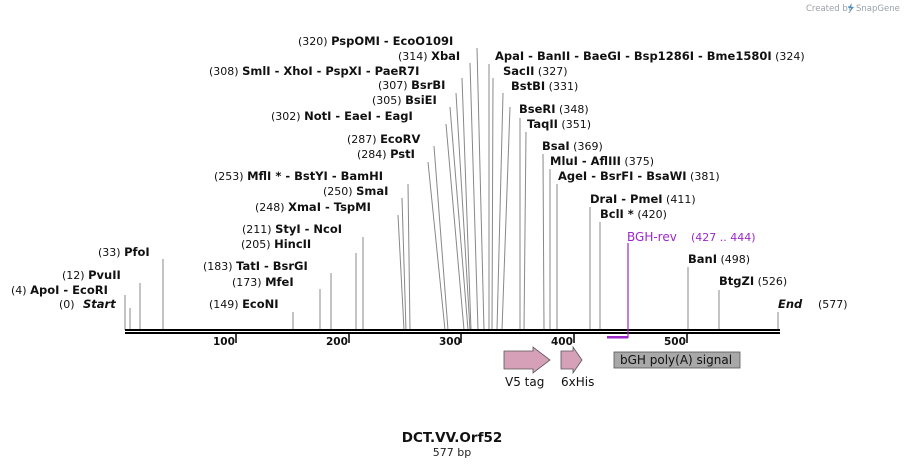  What do you see at coordinates (244, 304) in the screenshot?
I see `restriction-site: (149) EcoNI` at bounding box center [244, 304].